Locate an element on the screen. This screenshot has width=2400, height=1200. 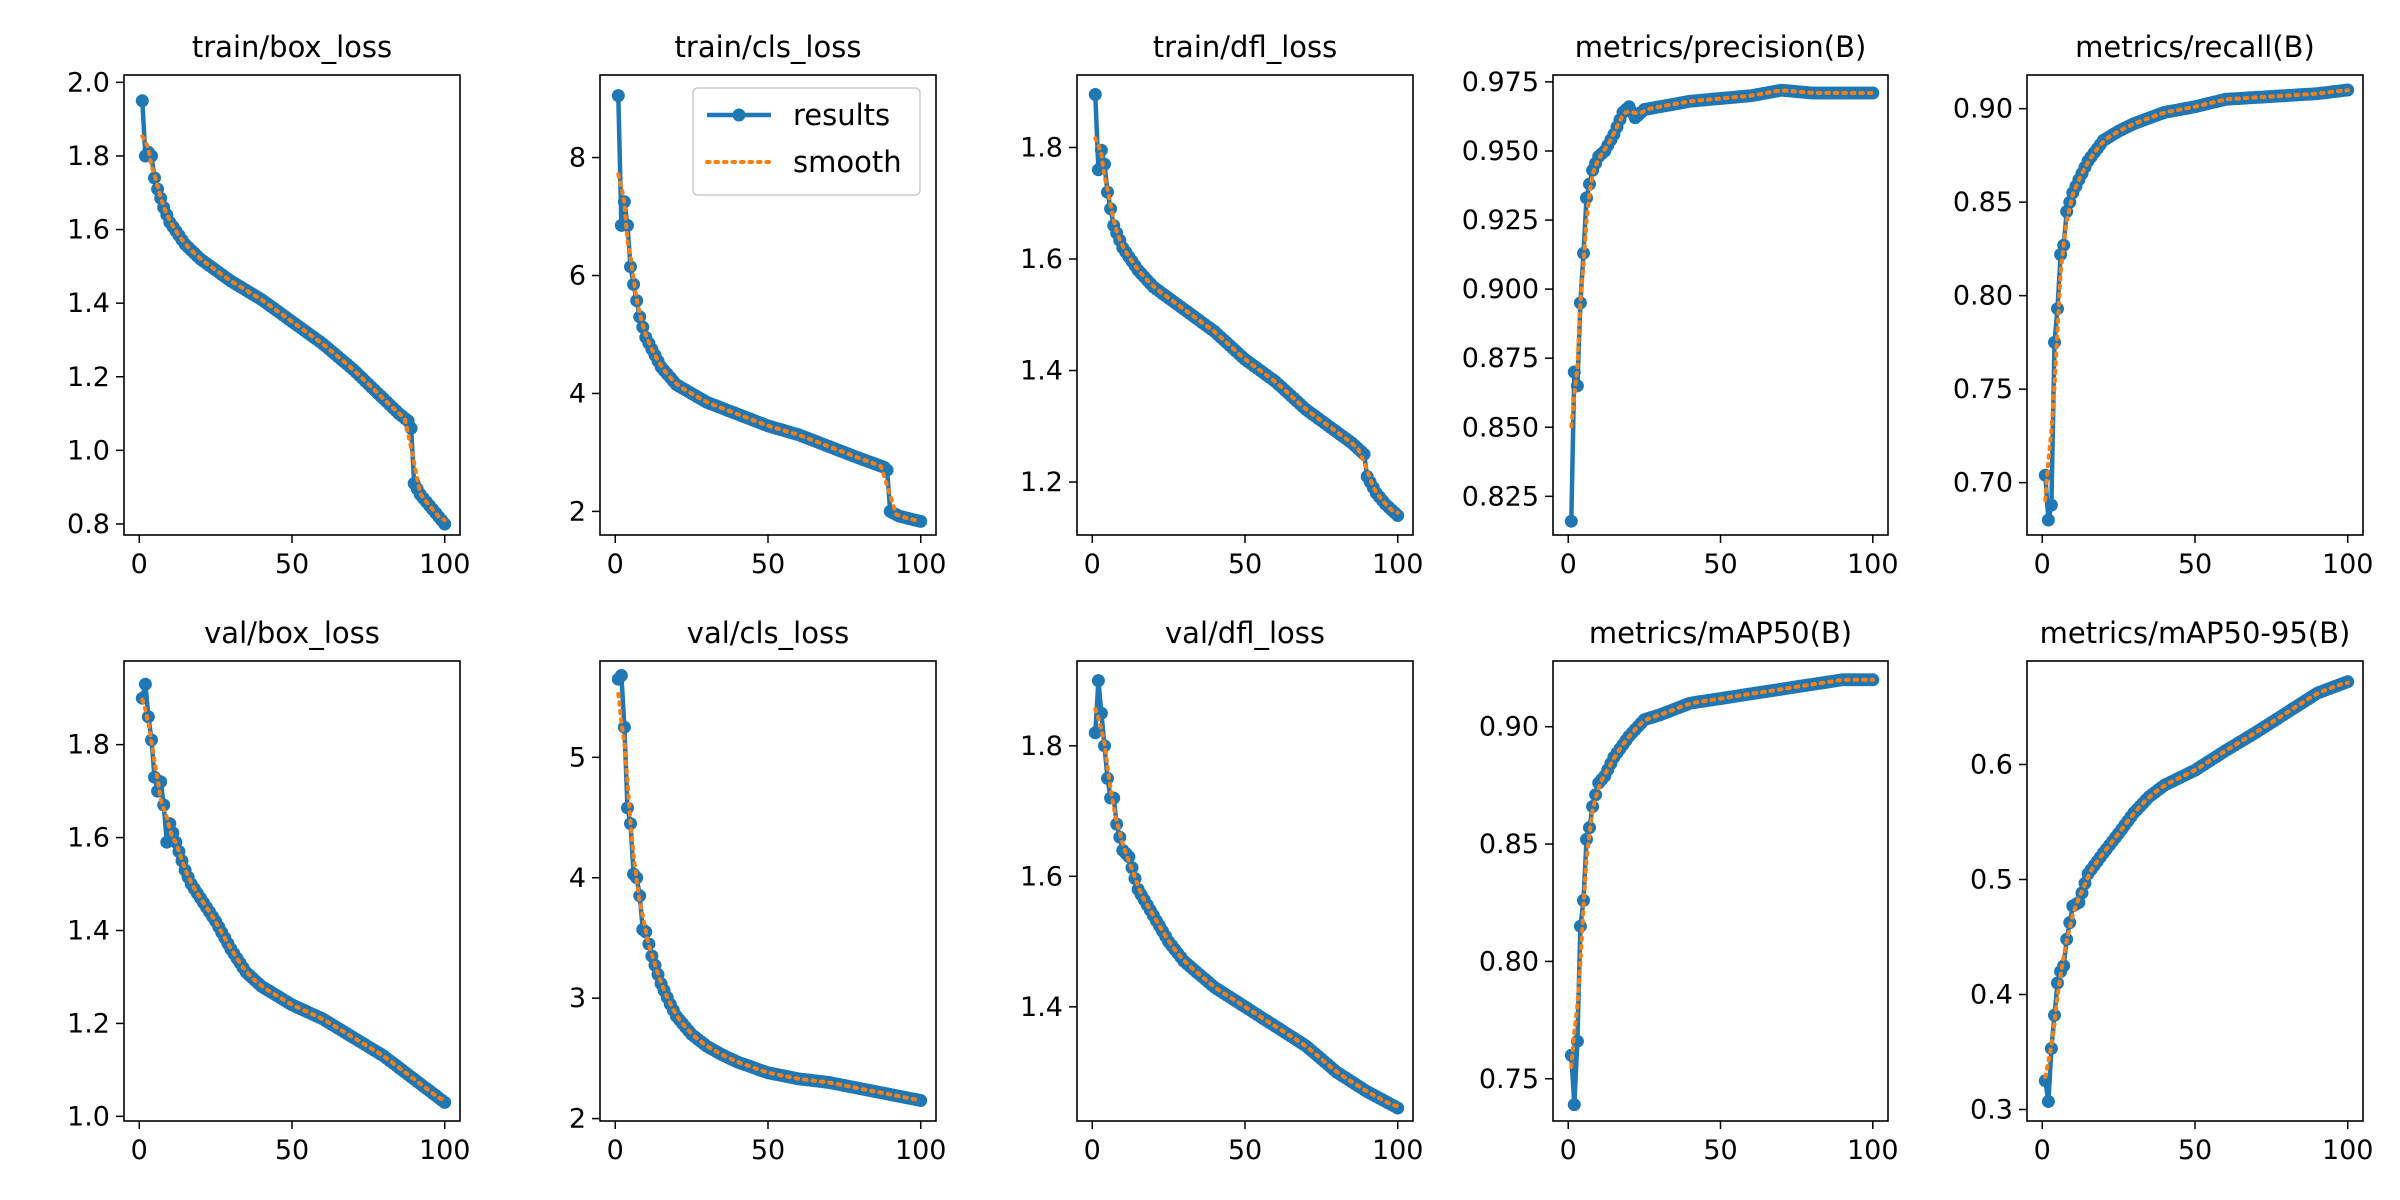
legend: results smooth is located at coordinates (806, 141).